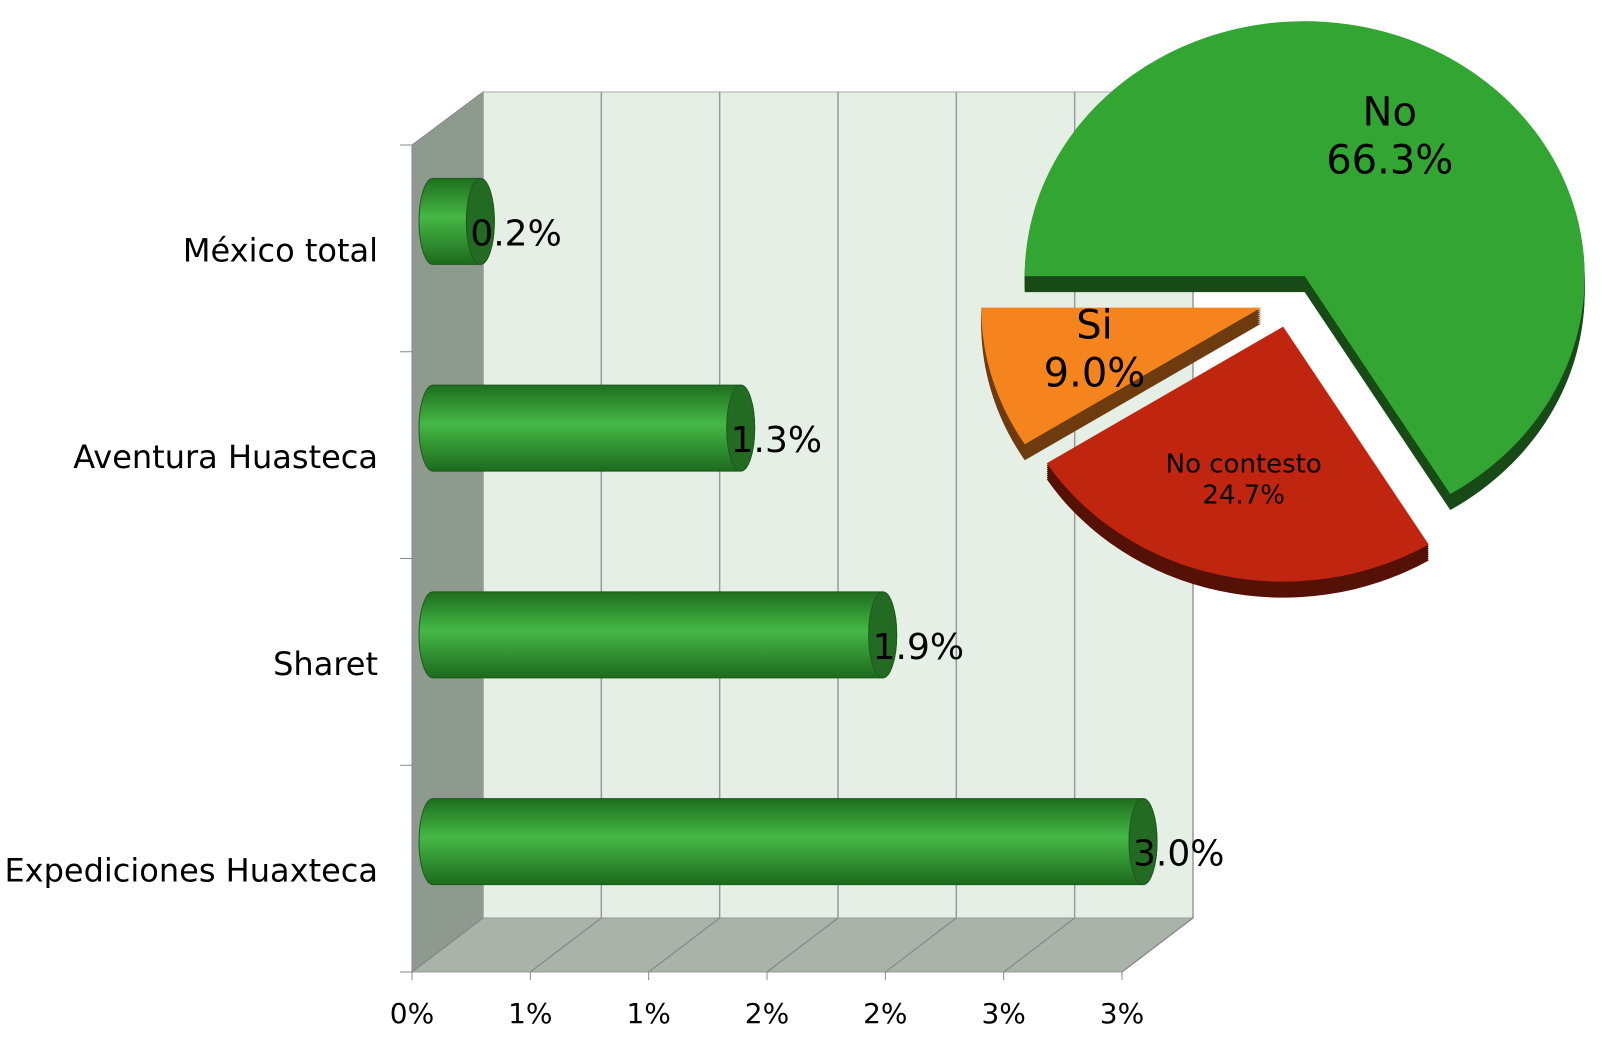 The height and width of the screenshot is (1056, 1612). I want to click on data-label: 1.3%, so click(776, 440).